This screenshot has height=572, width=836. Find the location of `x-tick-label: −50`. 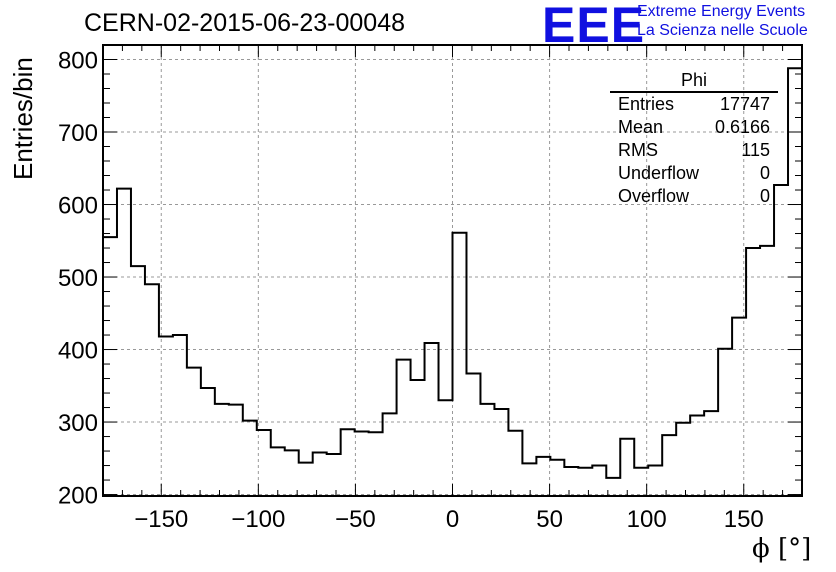

x-tick-label: −50 is located at coordinates (355, 519).